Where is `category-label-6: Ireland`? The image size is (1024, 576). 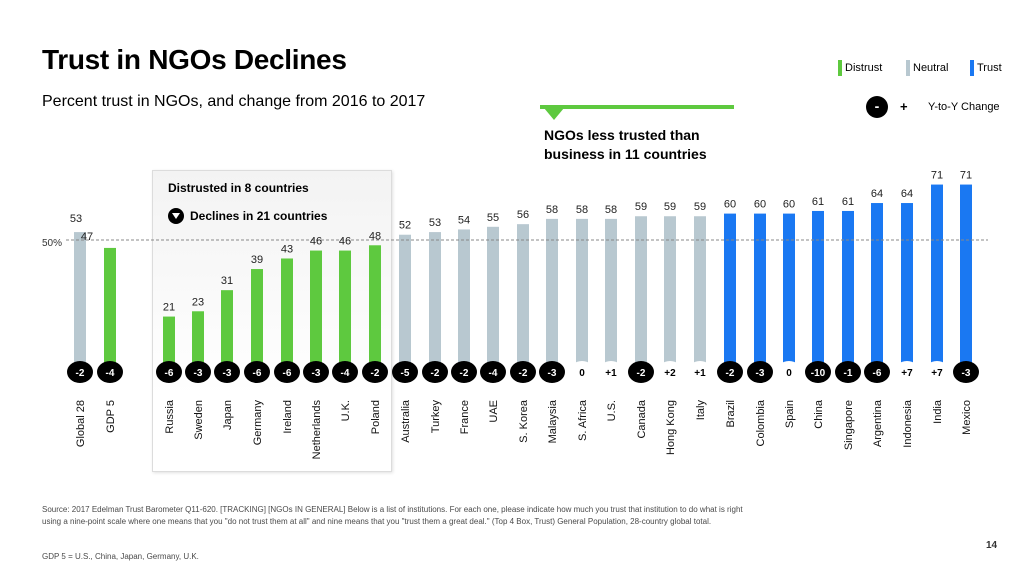
category-label-6: Ireland is located at coordinates (288, 417).